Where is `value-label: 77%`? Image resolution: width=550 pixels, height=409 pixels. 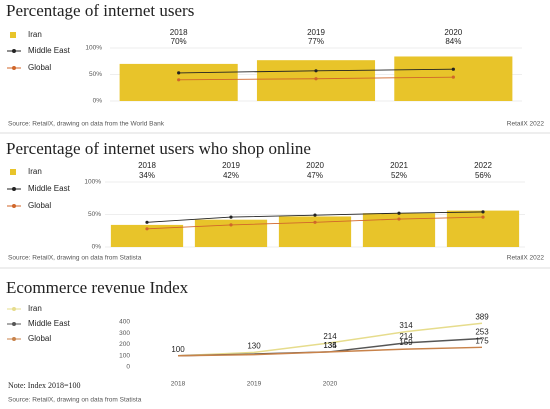
value-label: 77% is located at coordinates (316, 41).